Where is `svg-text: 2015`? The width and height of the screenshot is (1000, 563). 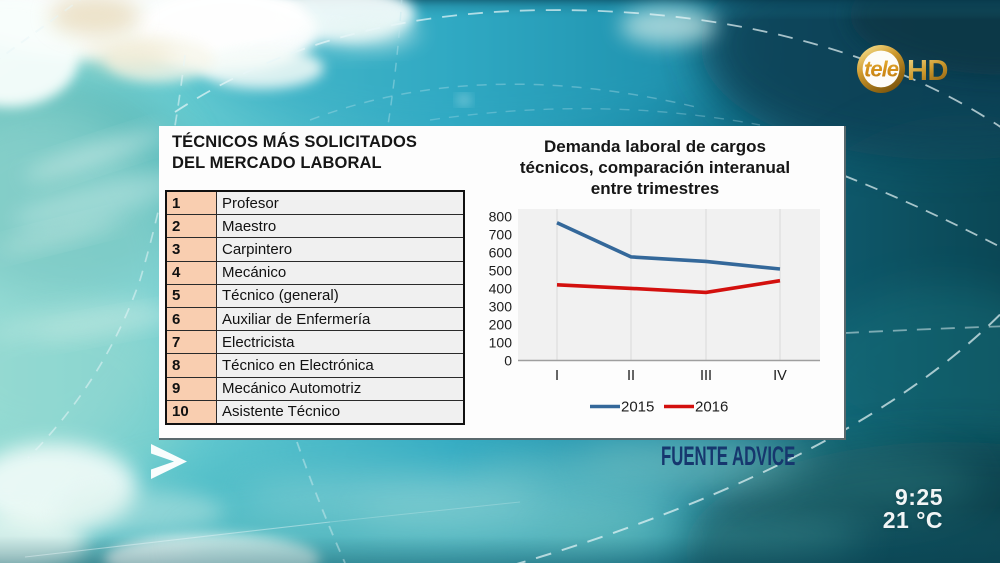
svg-text: 2015 is located at coordinates (637, 407).